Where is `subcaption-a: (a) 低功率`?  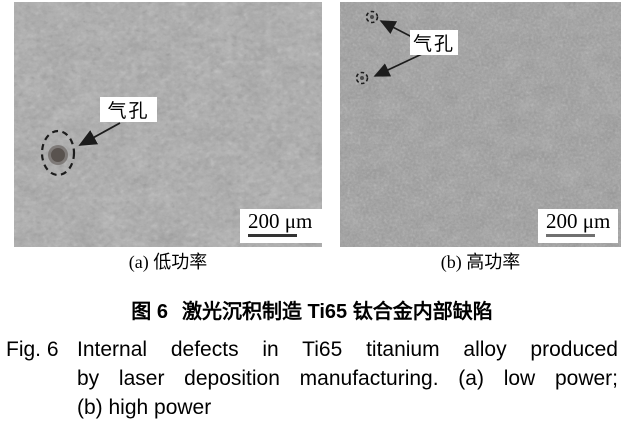 subcaption-a: (a) 低功率 is located at coordinates (168, 262).